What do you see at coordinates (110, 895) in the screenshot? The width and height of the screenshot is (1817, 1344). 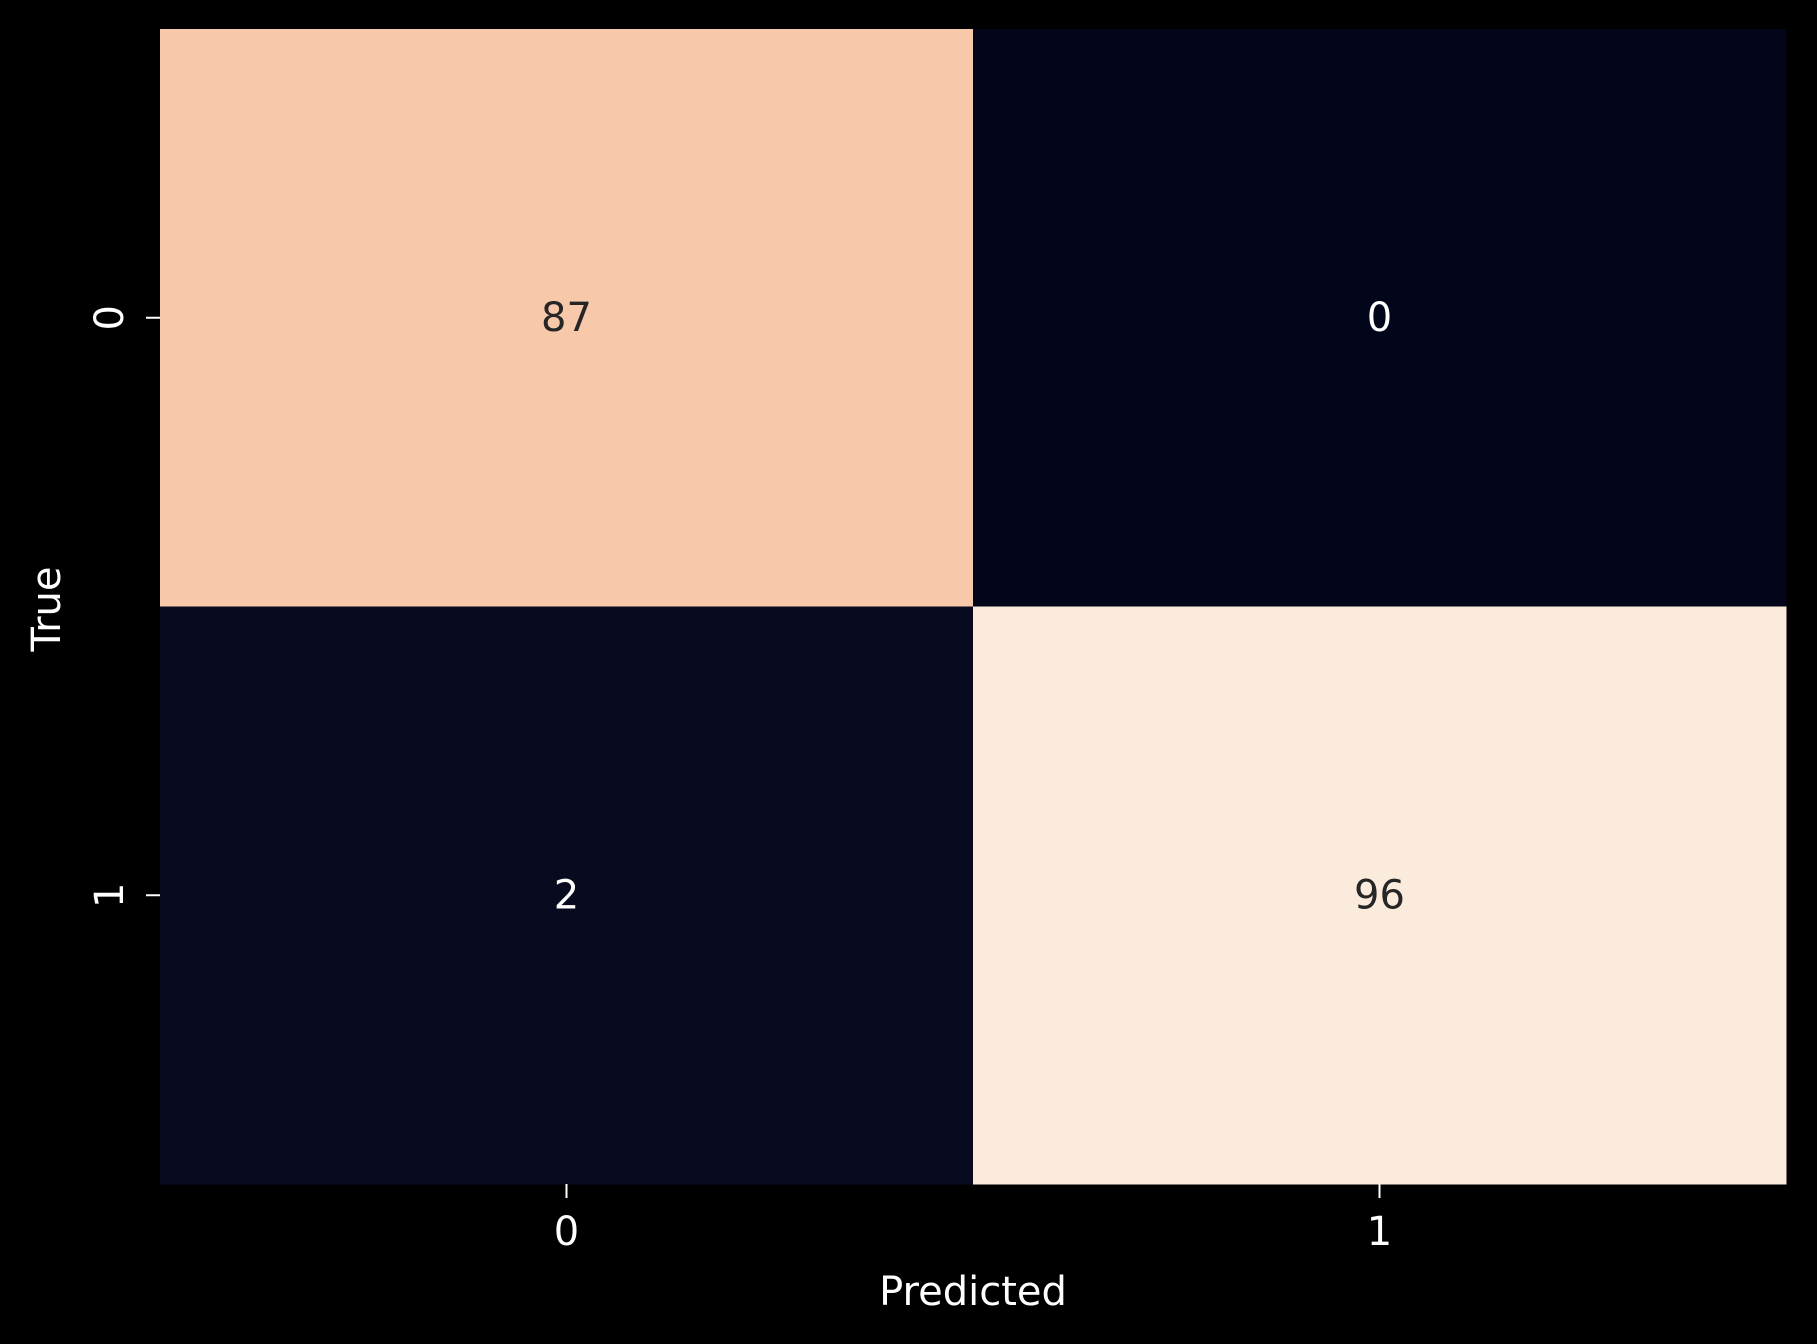 I see `y-tick-label-1: 1` at bounding box center [110, 895].